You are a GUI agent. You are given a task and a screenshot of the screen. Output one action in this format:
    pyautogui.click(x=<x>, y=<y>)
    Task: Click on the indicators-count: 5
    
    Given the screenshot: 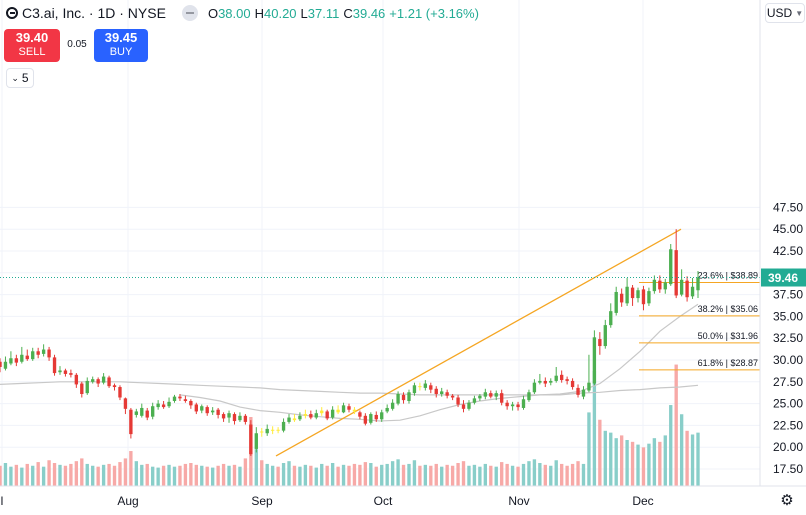 What is the action you would take?
    pyautogui.click(x=25, y=78)
    